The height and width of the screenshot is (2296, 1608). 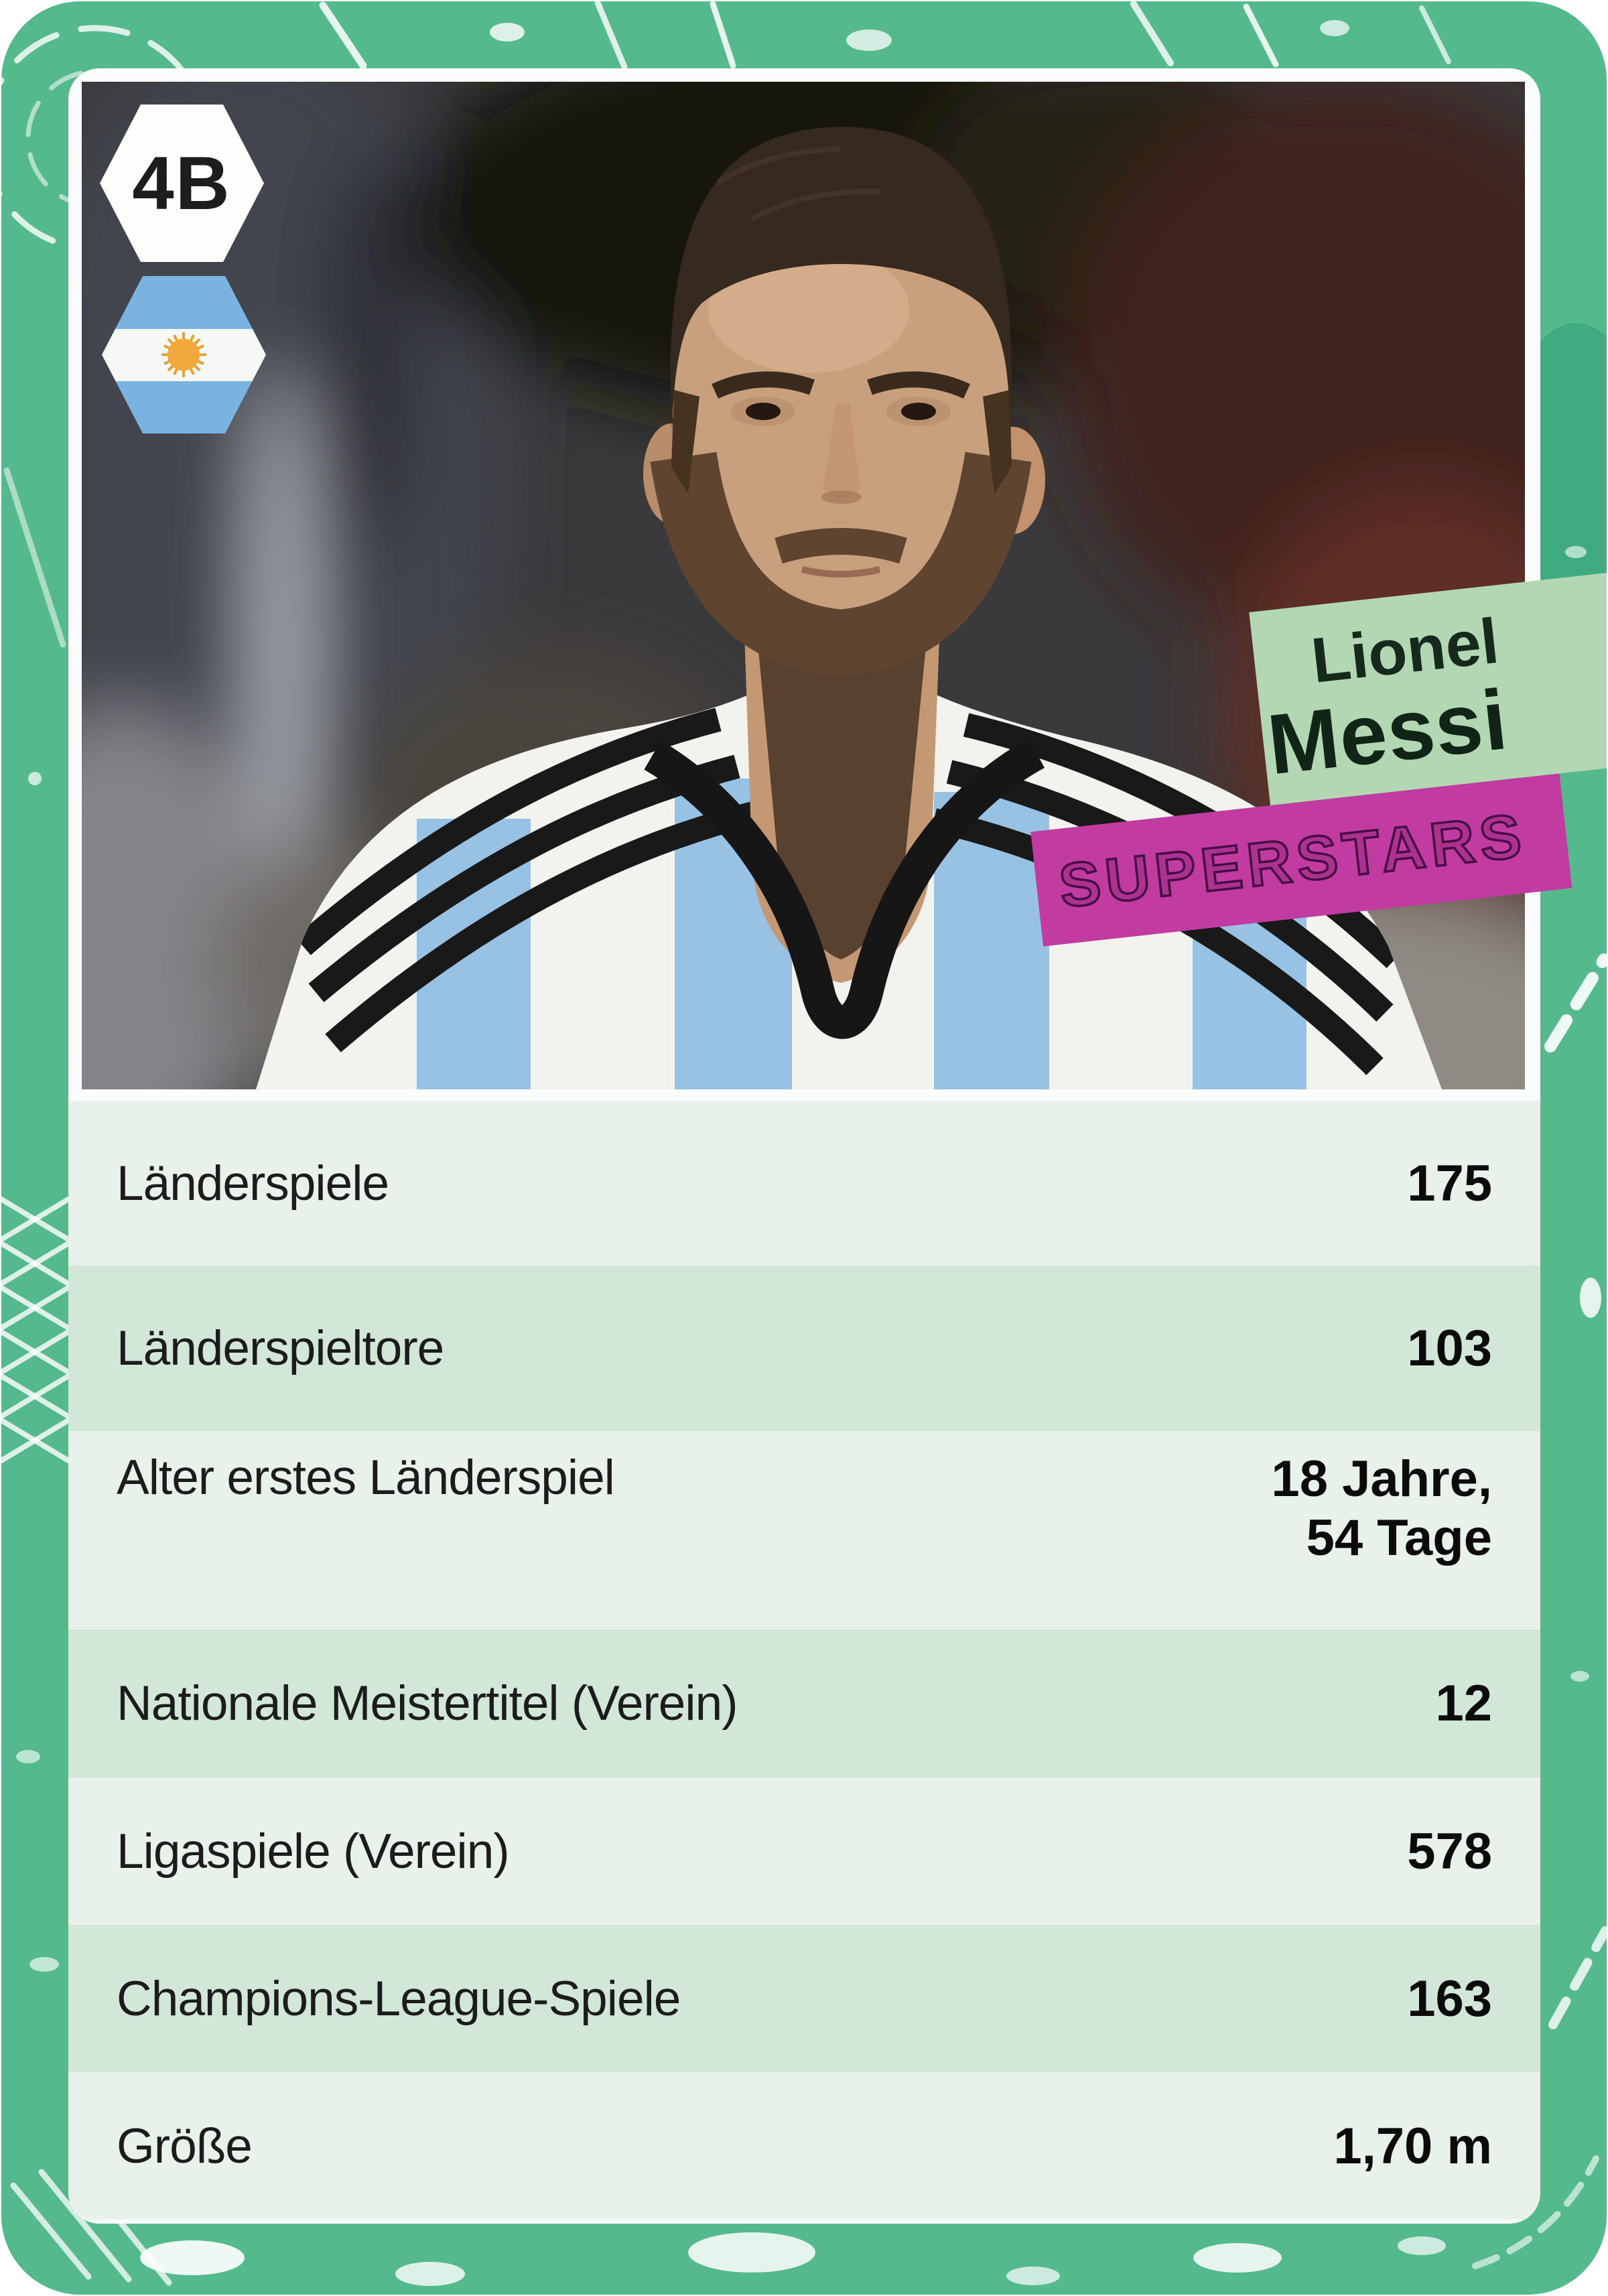 What do you see at coordinates (1449, 1183) in the screenshot?
I see `stat-value: 175` at bounding box center [1449, 1183].